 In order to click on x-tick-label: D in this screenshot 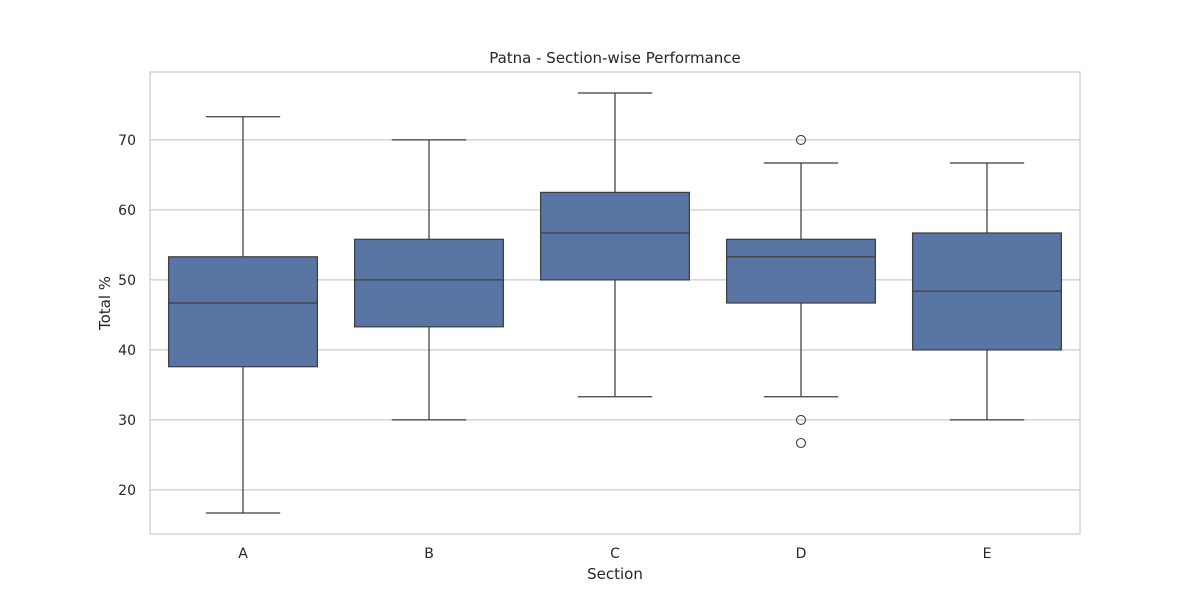, I will do `click(801, 554)`.